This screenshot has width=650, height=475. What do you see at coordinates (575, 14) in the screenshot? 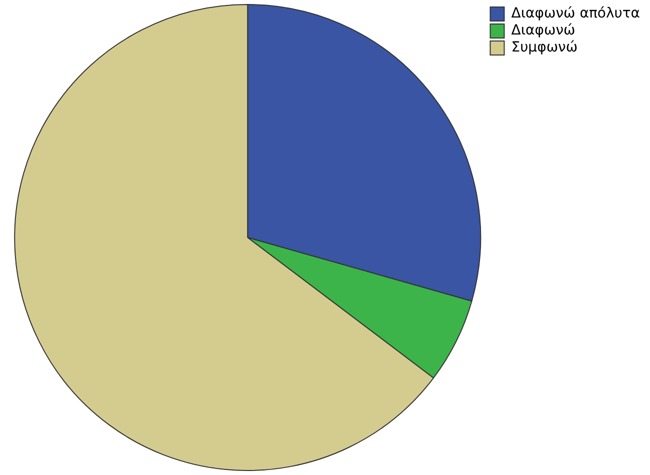
I see `legend-label: Διαφωνώ απόλυτα` at bounding box center [575, 14].